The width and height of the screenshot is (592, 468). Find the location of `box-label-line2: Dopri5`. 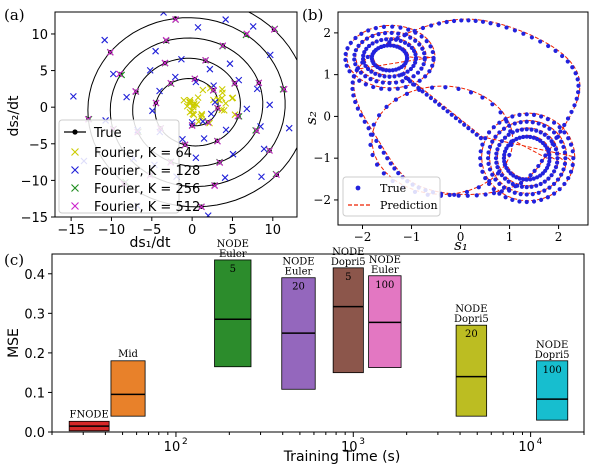

box-label-line2: Dopri5 is located at coordinates (552, 355).